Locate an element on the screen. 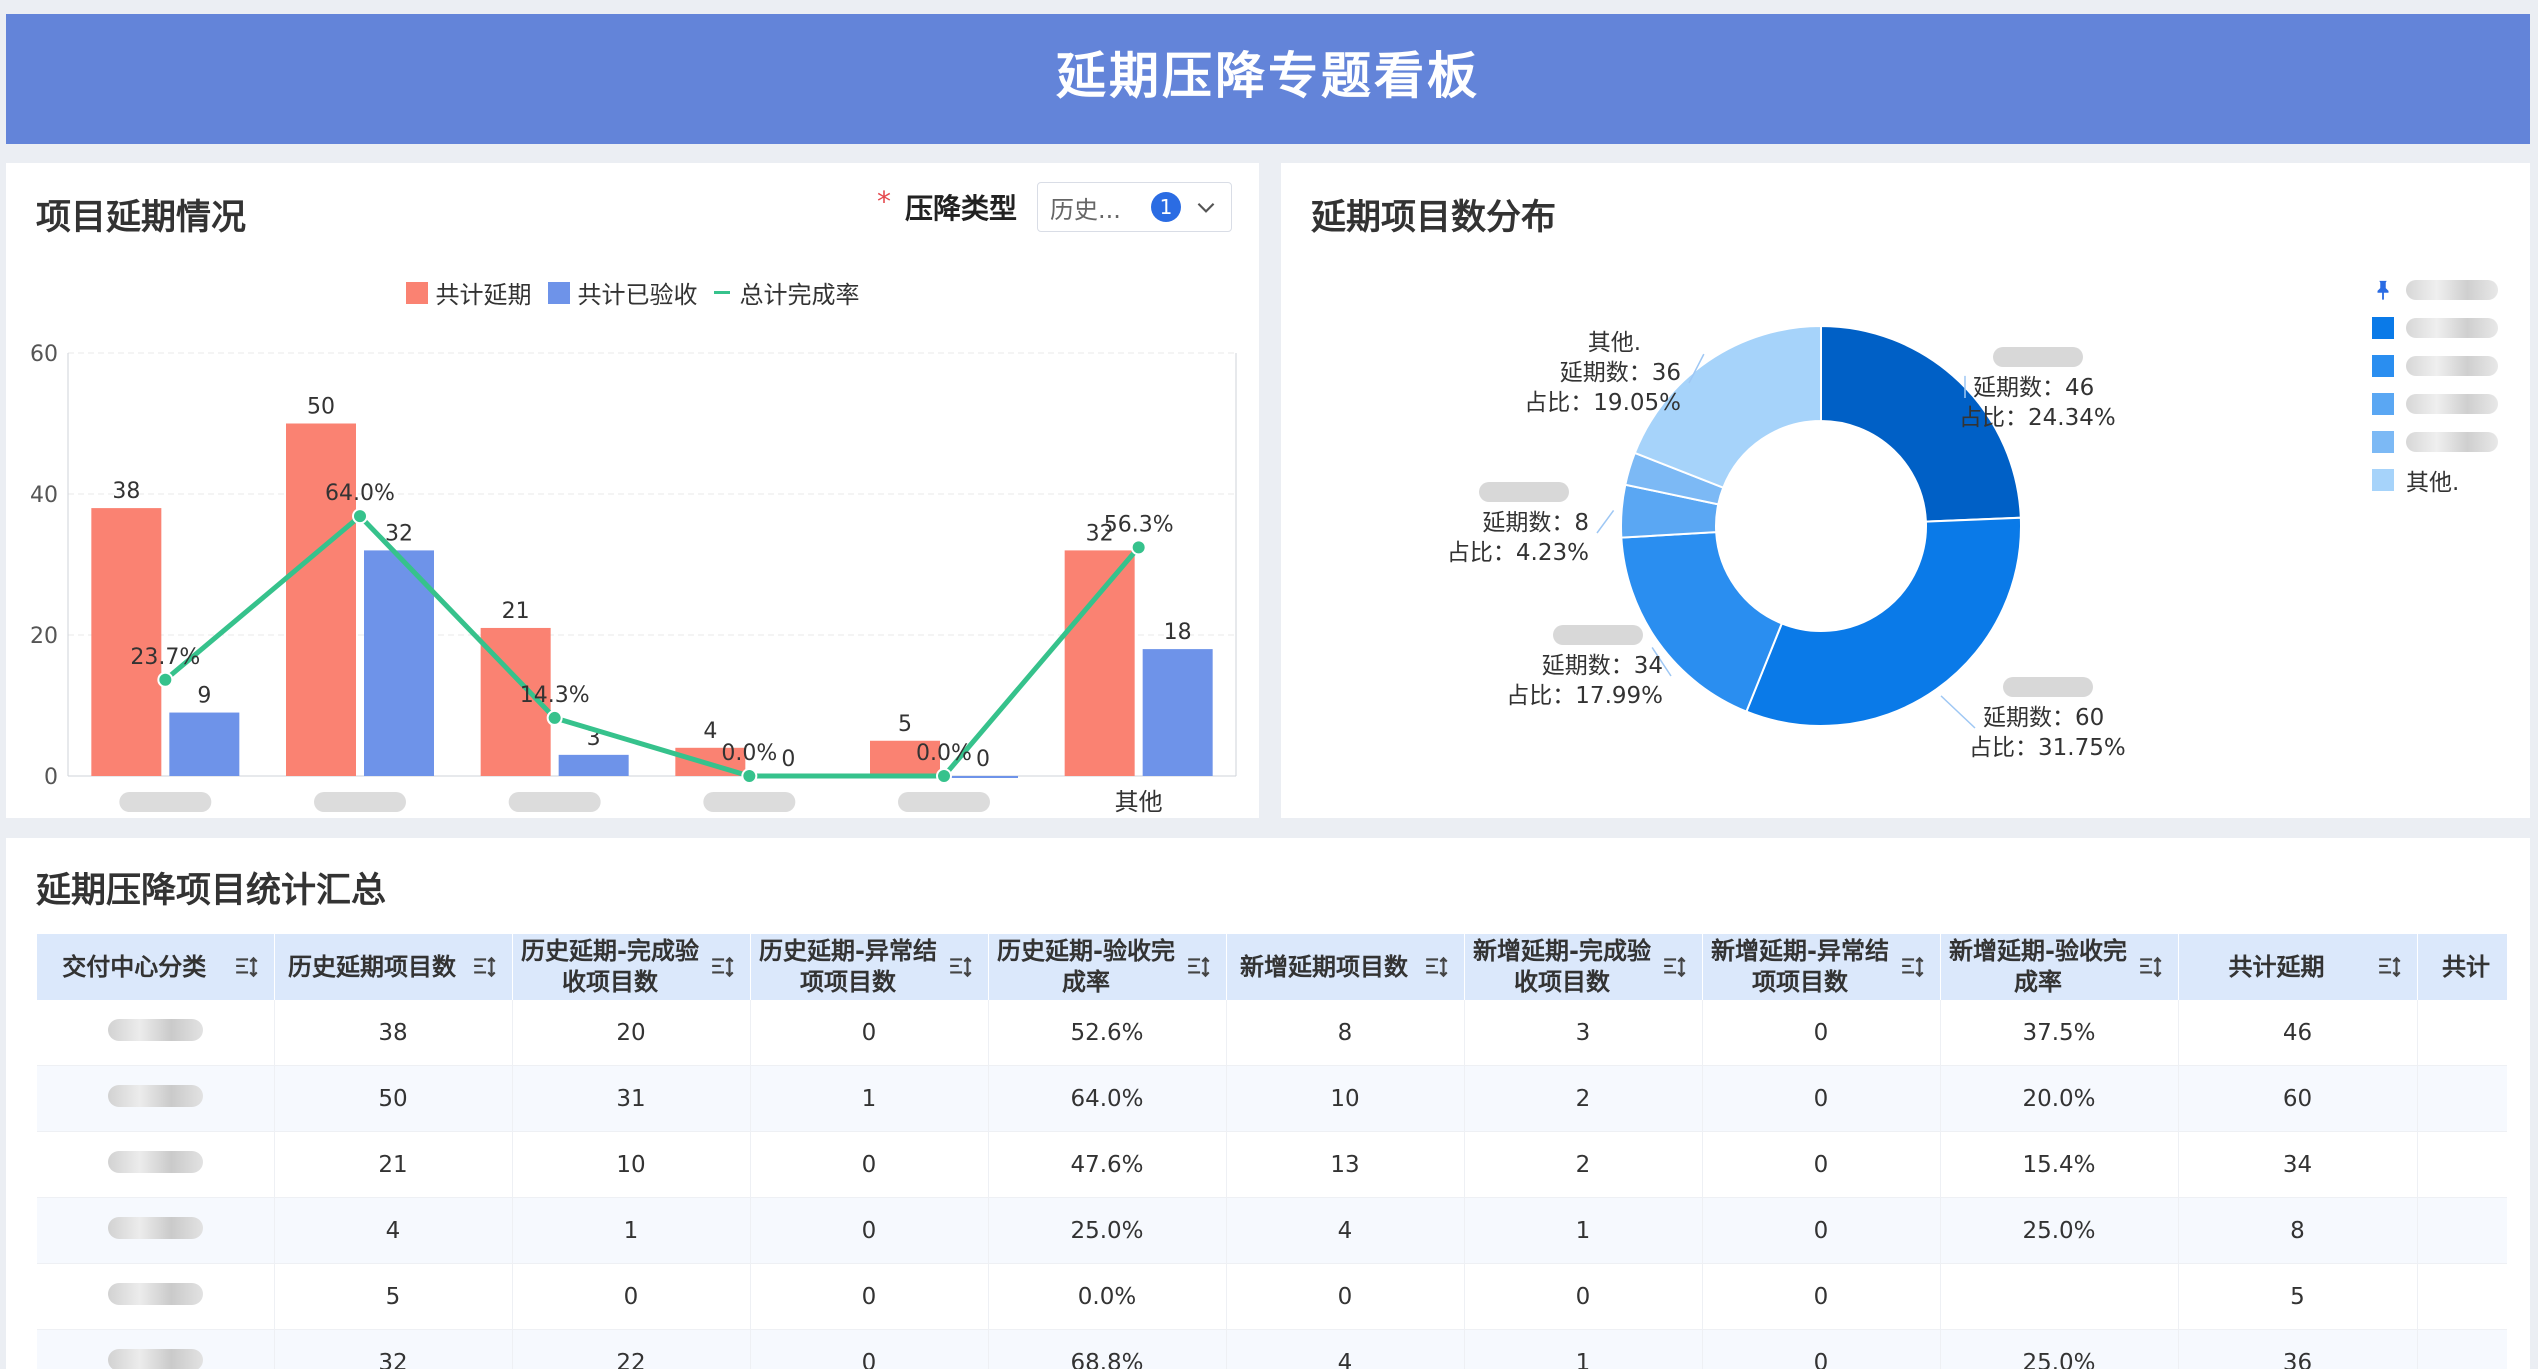 Image resolution: width=2538 pixels, height=1369 pixels. table-cell: 5 is located at coordinates (2298, 1296).